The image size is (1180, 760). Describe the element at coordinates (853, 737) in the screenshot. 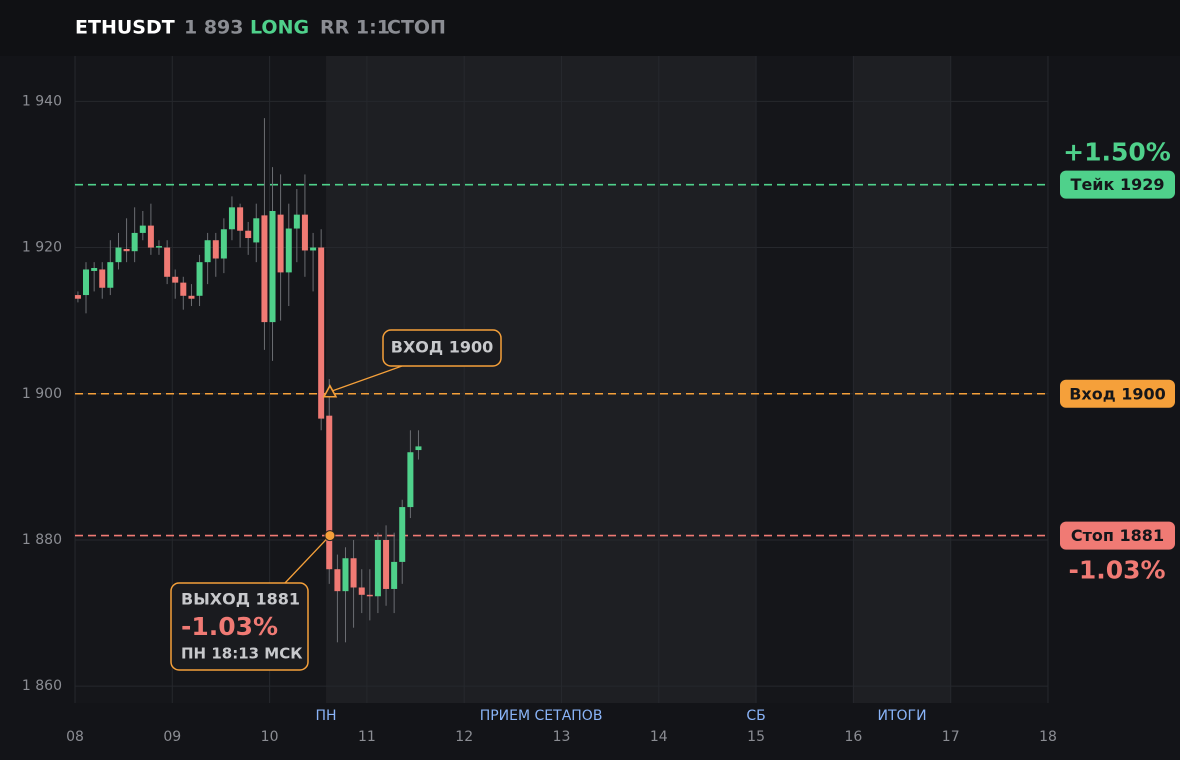

I see `x-tick-label: 16` at that location.